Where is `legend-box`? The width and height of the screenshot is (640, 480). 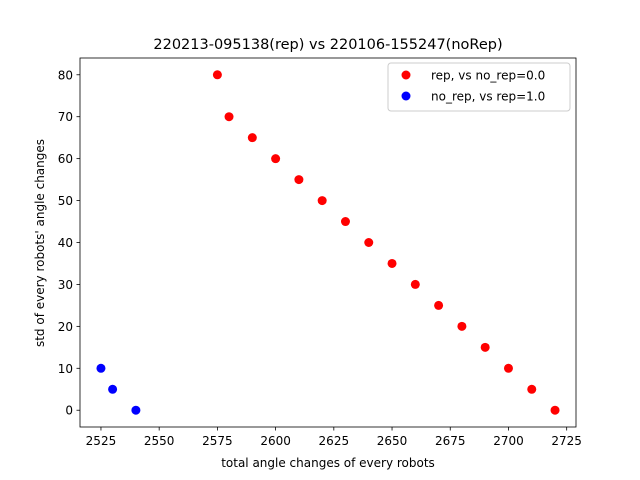
legend-box is located at coordinates (479, 87).